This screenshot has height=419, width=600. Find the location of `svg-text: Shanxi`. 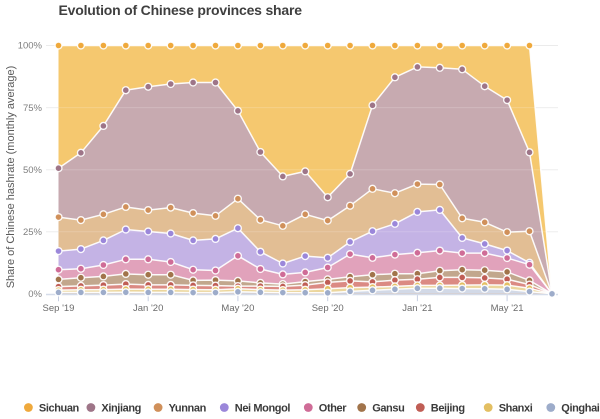

svg-text: Shanxi is located at coordinates (516, 409).